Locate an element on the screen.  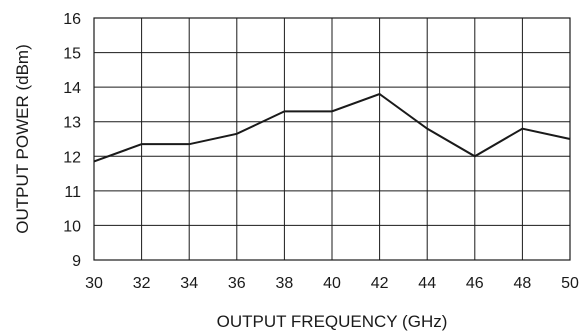
x-tick-label: 50 is located at coordinates (570, 283).